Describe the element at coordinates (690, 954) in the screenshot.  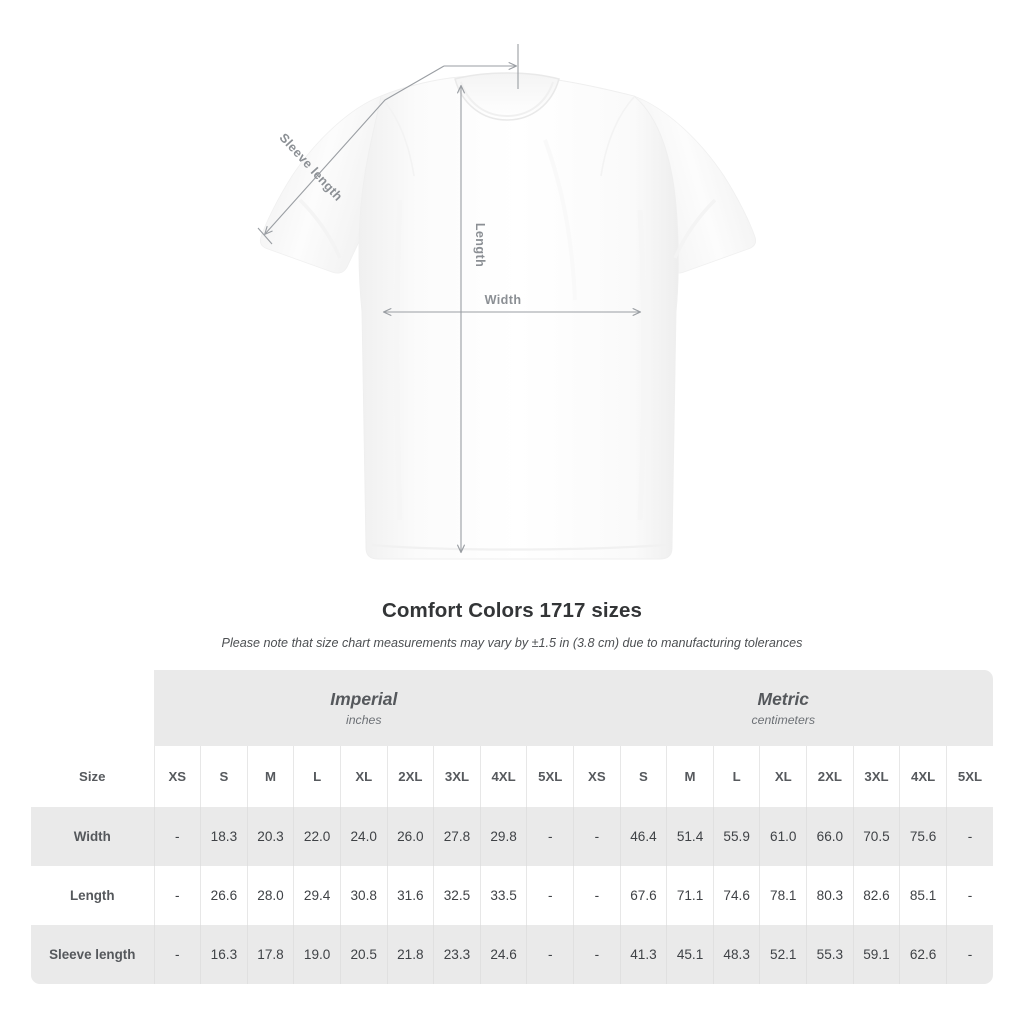
I see `measurement-cell: 45.1` at that location.